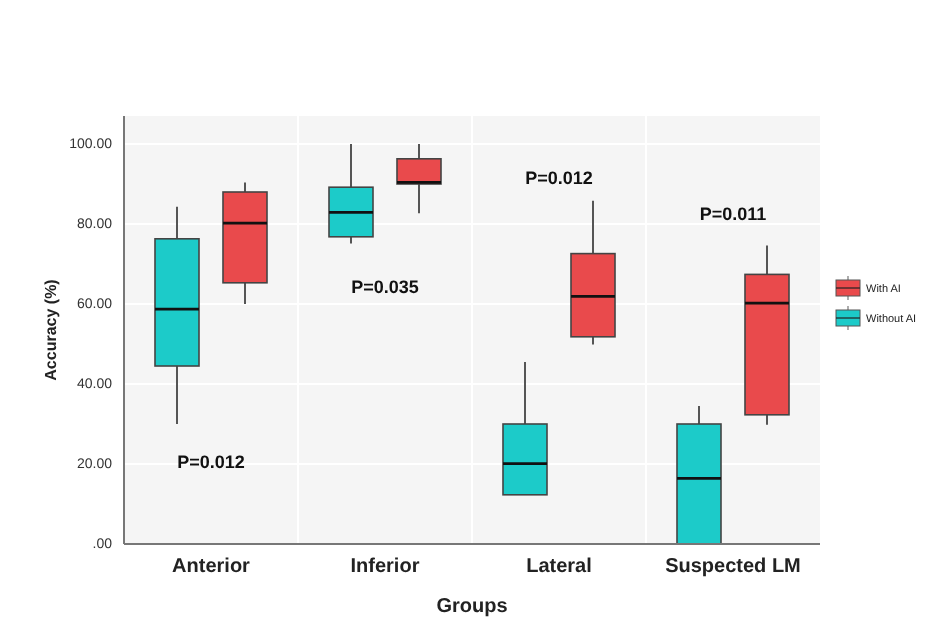  What do you see at coordinates (385, 567) in the screenshot?
I see `x-tick-label: Inferior` at bounding box center [385, 567].